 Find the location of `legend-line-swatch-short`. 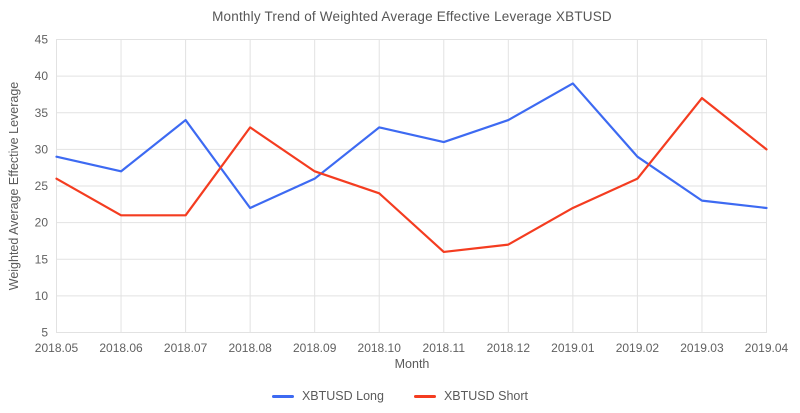

legend-line-swatch-short is located at coordinates (424, 396).